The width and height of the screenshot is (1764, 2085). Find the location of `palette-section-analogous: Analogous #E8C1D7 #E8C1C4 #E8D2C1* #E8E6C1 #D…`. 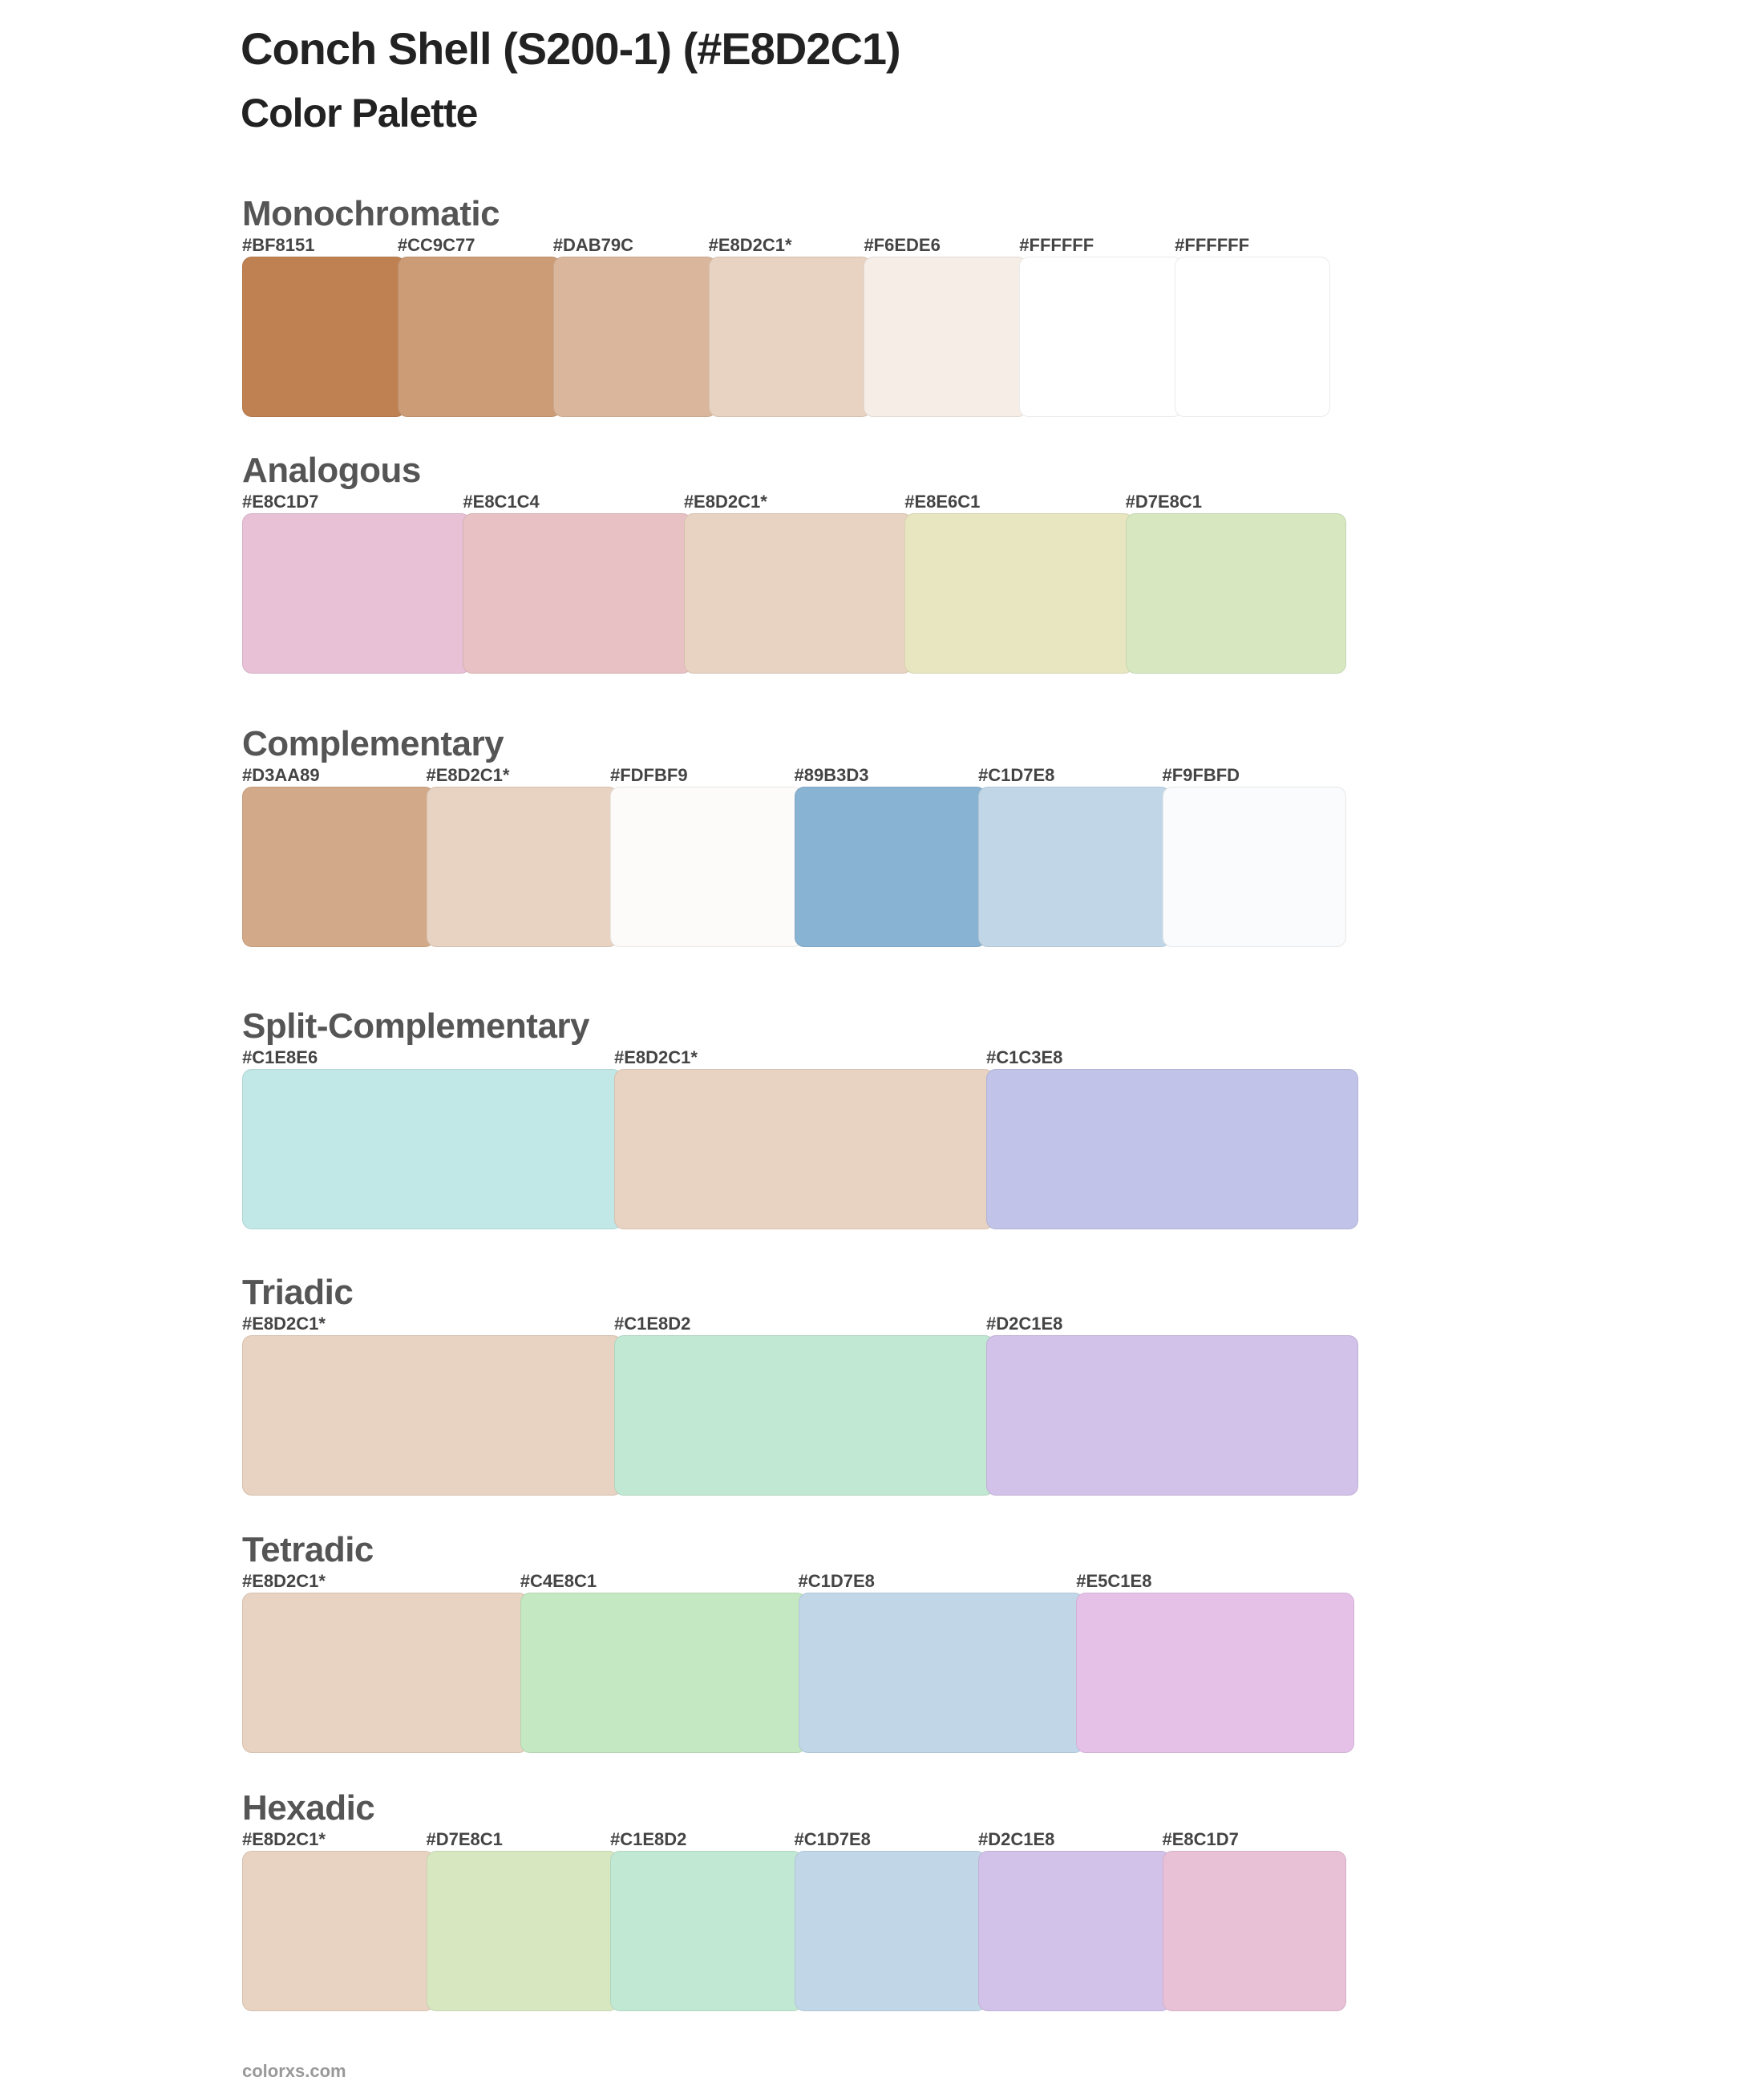

palette-section-analogous: Analogous #E8C1D7 #E8C1C4 #E8D2C1* #E8E6C1 #D… is located at coordinates (794, 562).